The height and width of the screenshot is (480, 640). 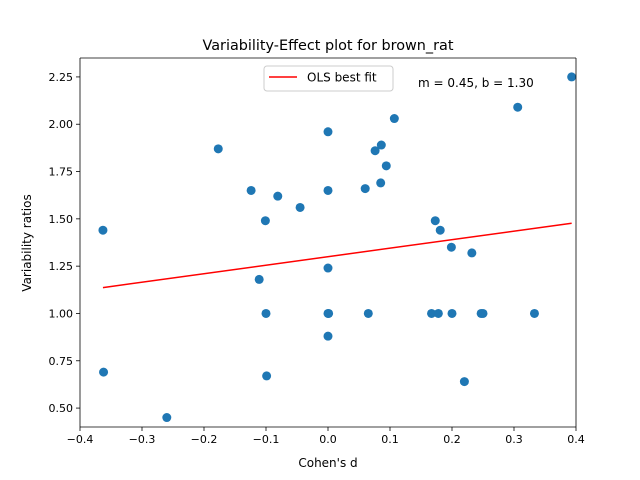 I want to click on x-tick-label: 0.0, so click(x=328, y=439).